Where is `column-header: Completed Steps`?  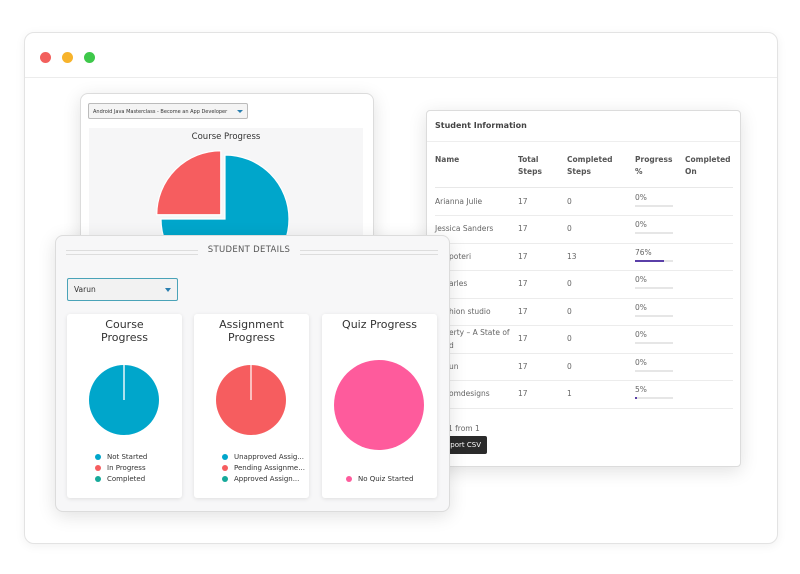 column-header: Completed Steps is located at coordinates (590, 165).